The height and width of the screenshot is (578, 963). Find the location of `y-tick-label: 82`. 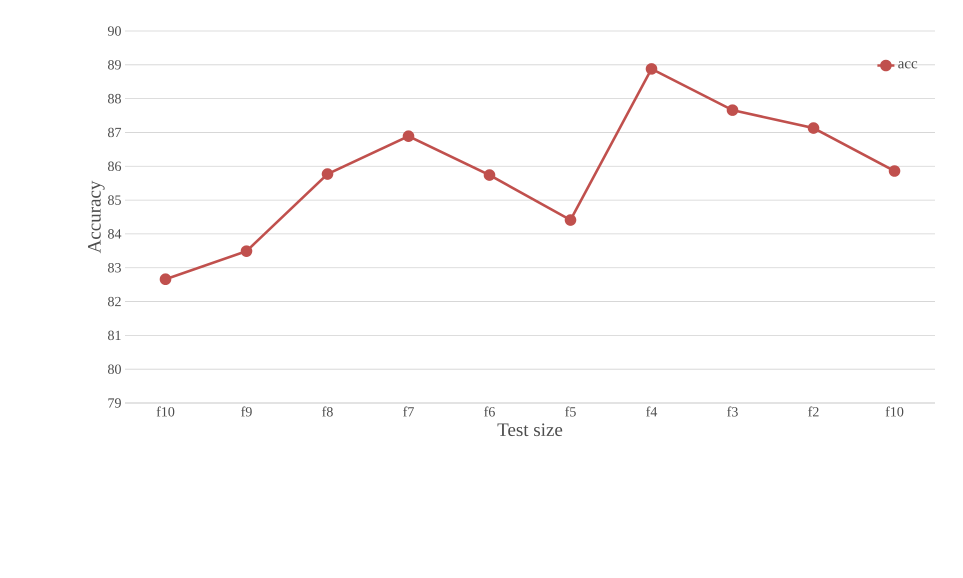

y-tick-label: 82 is located at coordinates (114, 301).